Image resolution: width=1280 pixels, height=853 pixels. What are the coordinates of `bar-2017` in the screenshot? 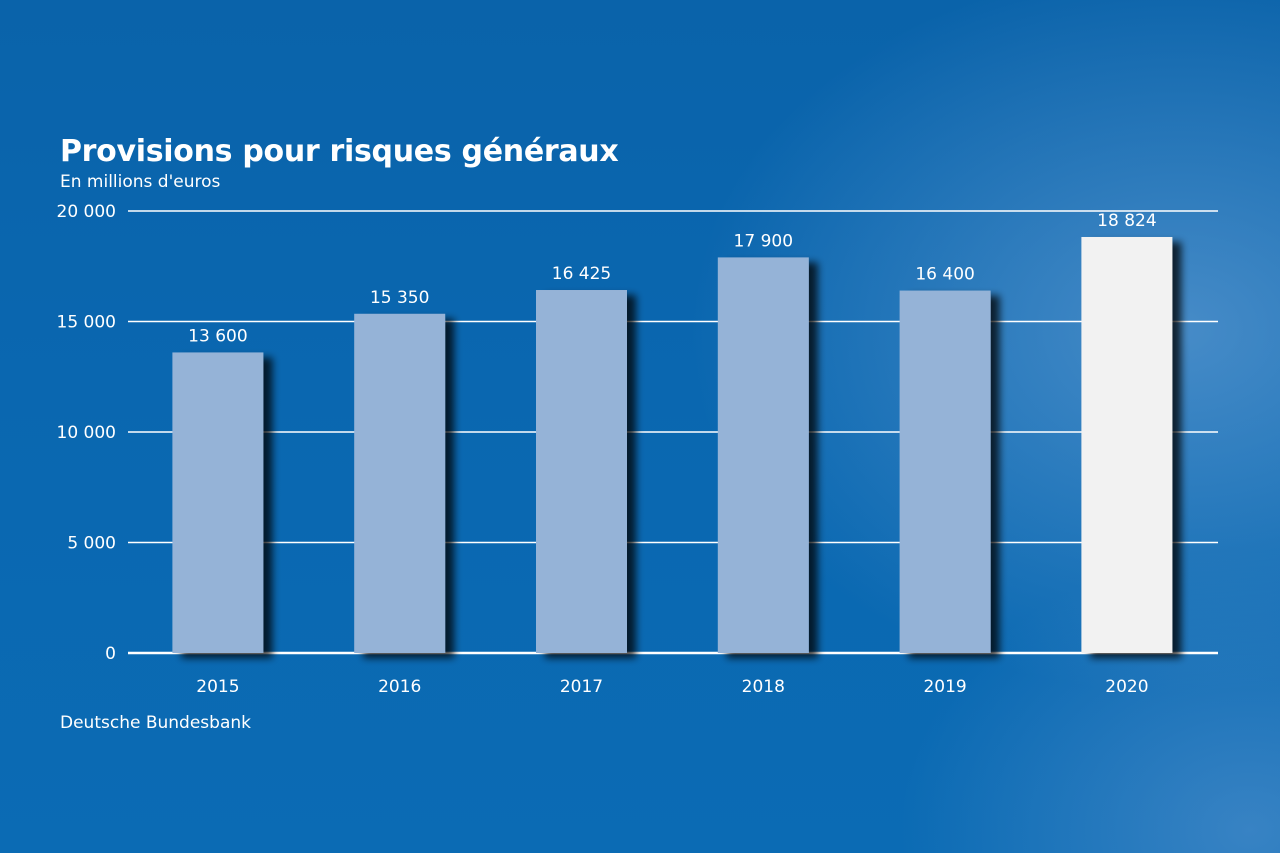 It's located at (581, 471).